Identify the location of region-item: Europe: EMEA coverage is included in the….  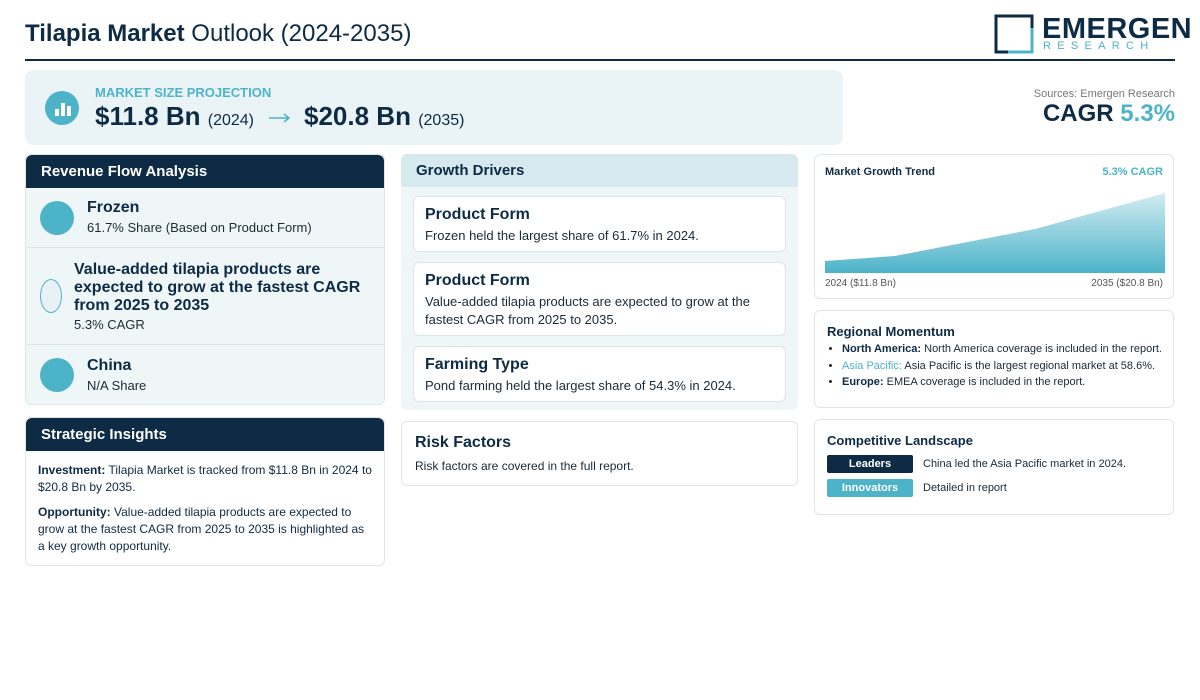
(1002, 382).